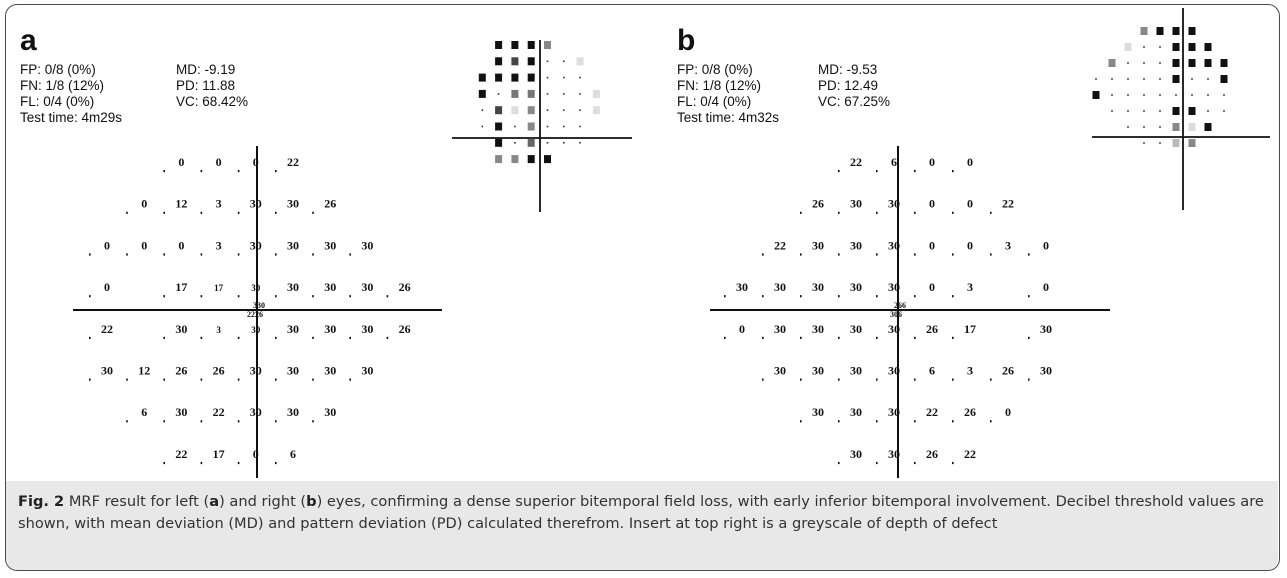  I want to click on panel-a-label: a, so click(28, 40).